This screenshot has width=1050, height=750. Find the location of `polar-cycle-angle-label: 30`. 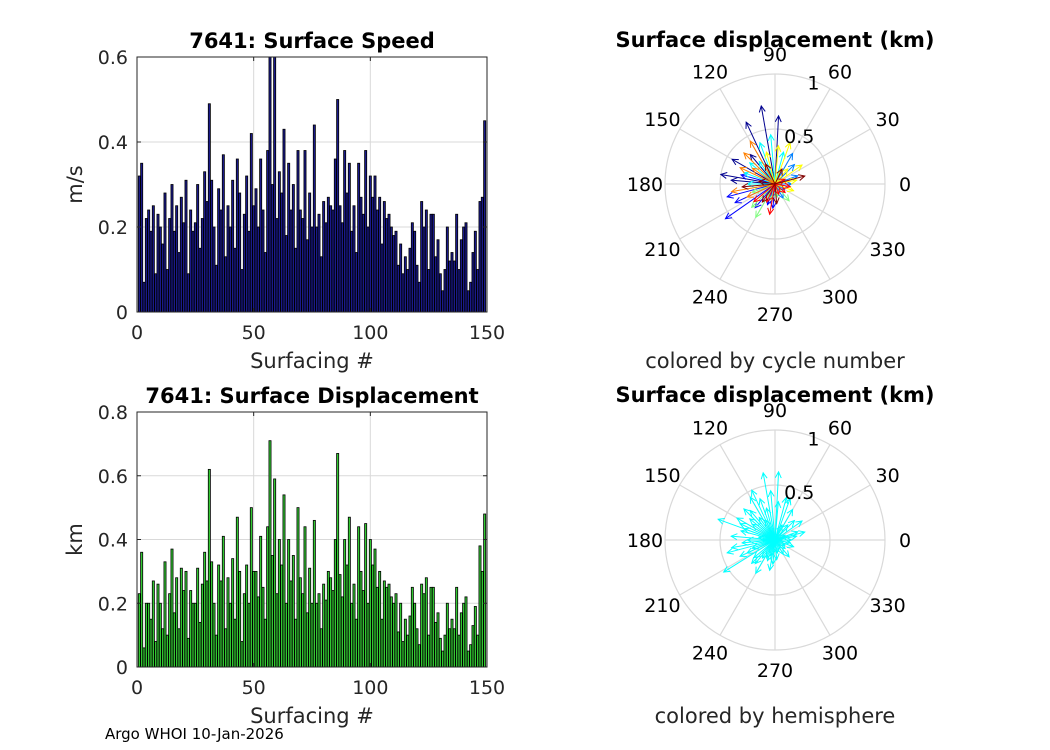

polar-cycle-angle-label: 30 is located at coordinates (887, 120).